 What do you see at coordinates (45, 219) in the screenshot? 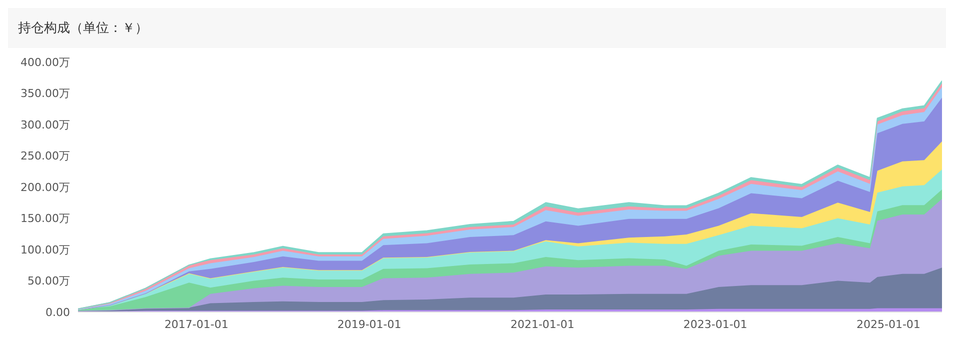
I see `y-tick-label: 150.00万` at bounding box center [45, 219].